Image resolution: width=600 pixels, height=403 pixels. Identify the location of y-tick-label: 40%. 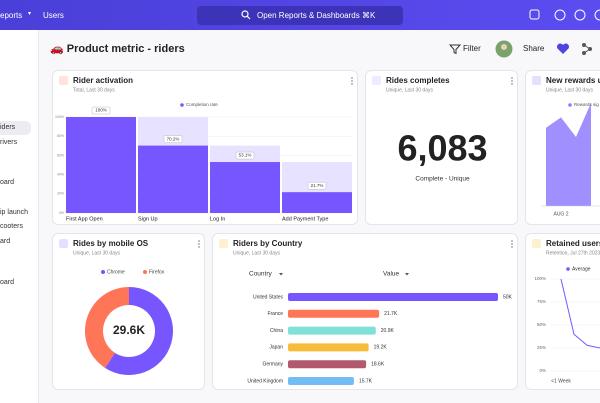
(60, 175).